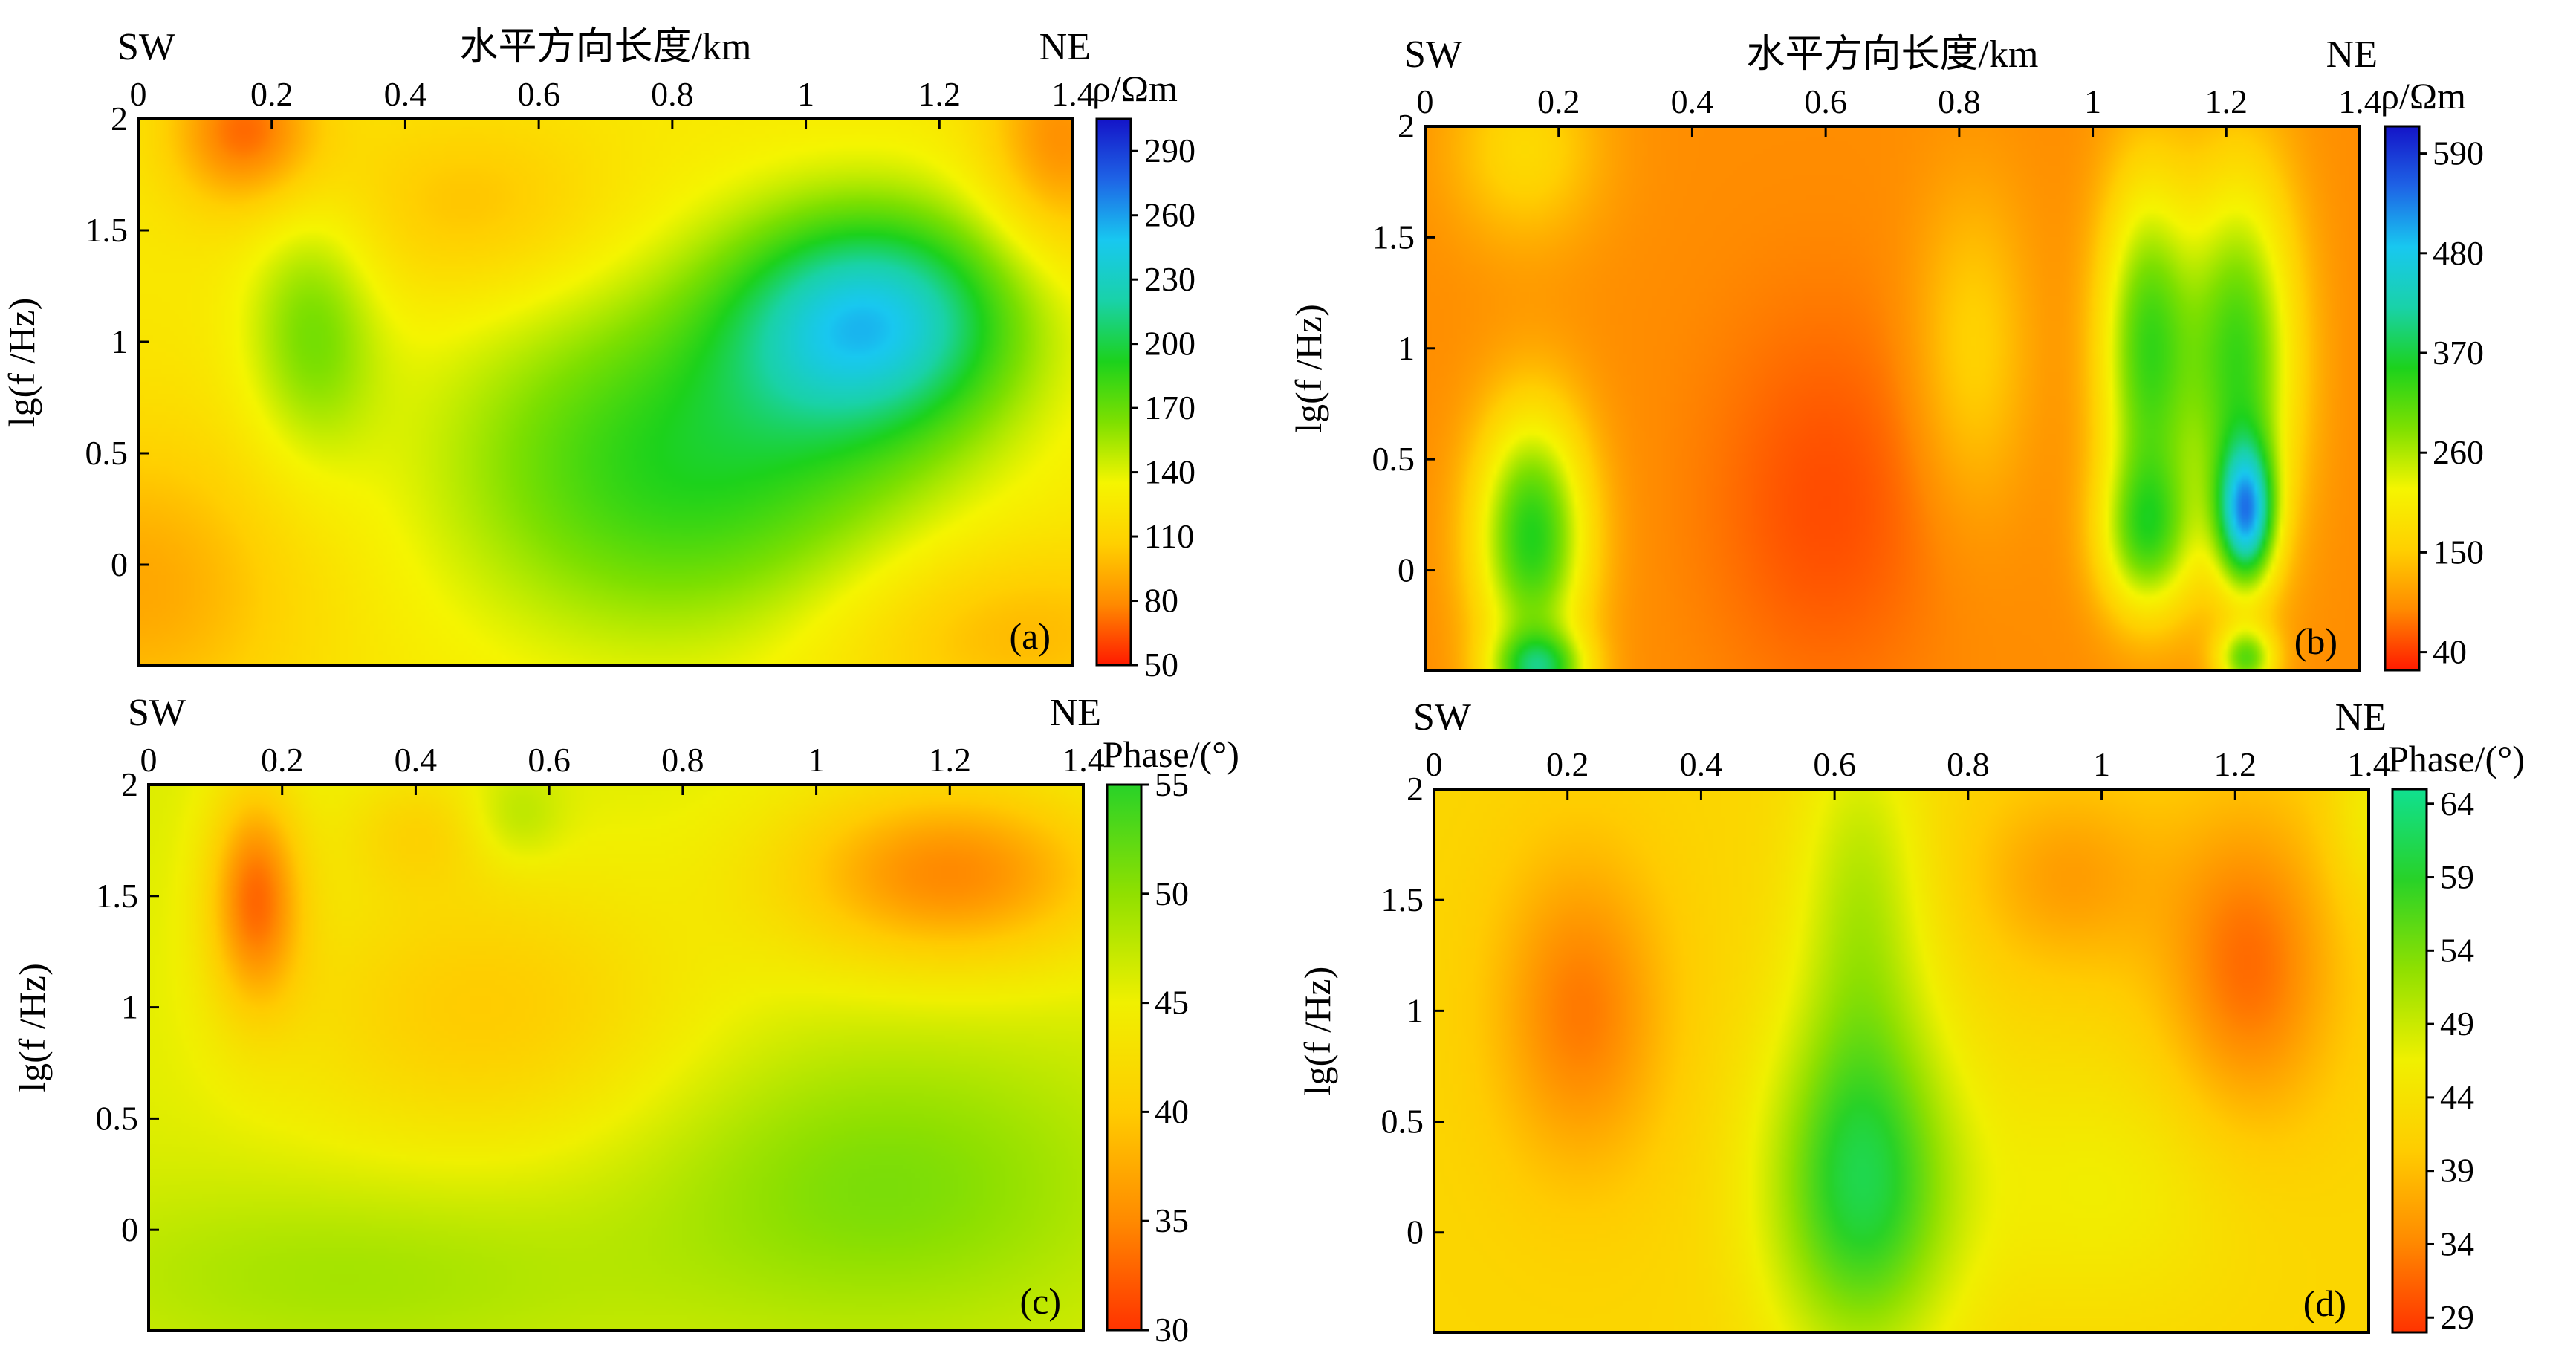  What do you see at coordinates (1169, 150) in the screenshot?
I see `colorbar-tick-label: 290` at bounding box center [1169, 150].